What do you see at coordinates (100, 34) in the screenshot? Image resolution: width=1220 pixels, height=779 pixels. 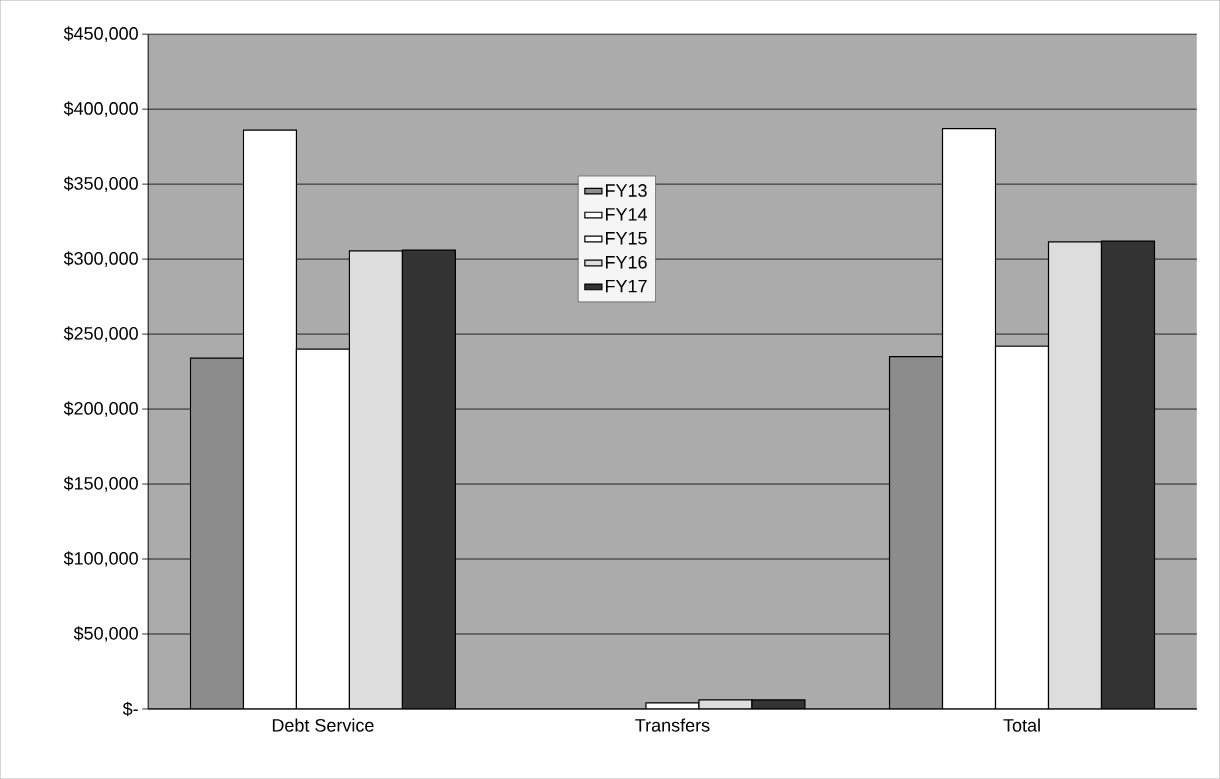 I see `y-tick-label: $450,000` at bounding box center [100, 34].